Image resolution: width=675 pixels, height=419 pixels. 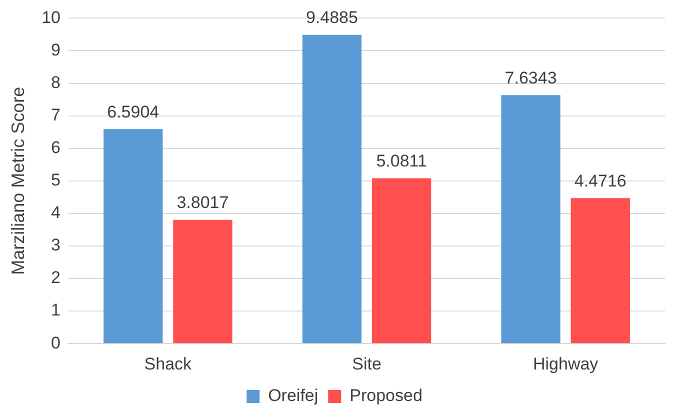 What do you see at coordinates (386, 396) in the screenshot?
I see `legend-label: Proposed` at bounding box center [386, 396].